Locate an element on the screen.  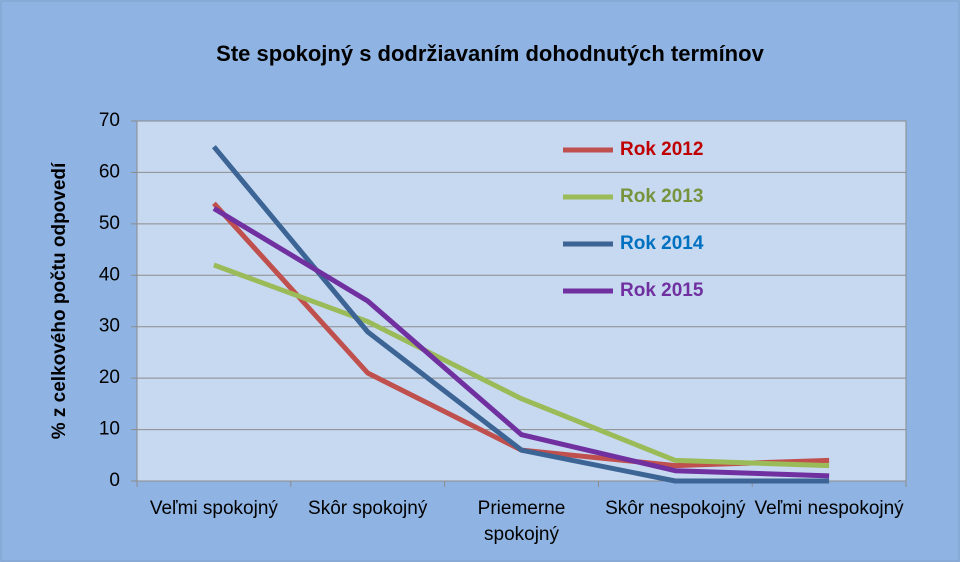
x-tick-label: Priemerne spokojný is located at coordinates (521, 521).